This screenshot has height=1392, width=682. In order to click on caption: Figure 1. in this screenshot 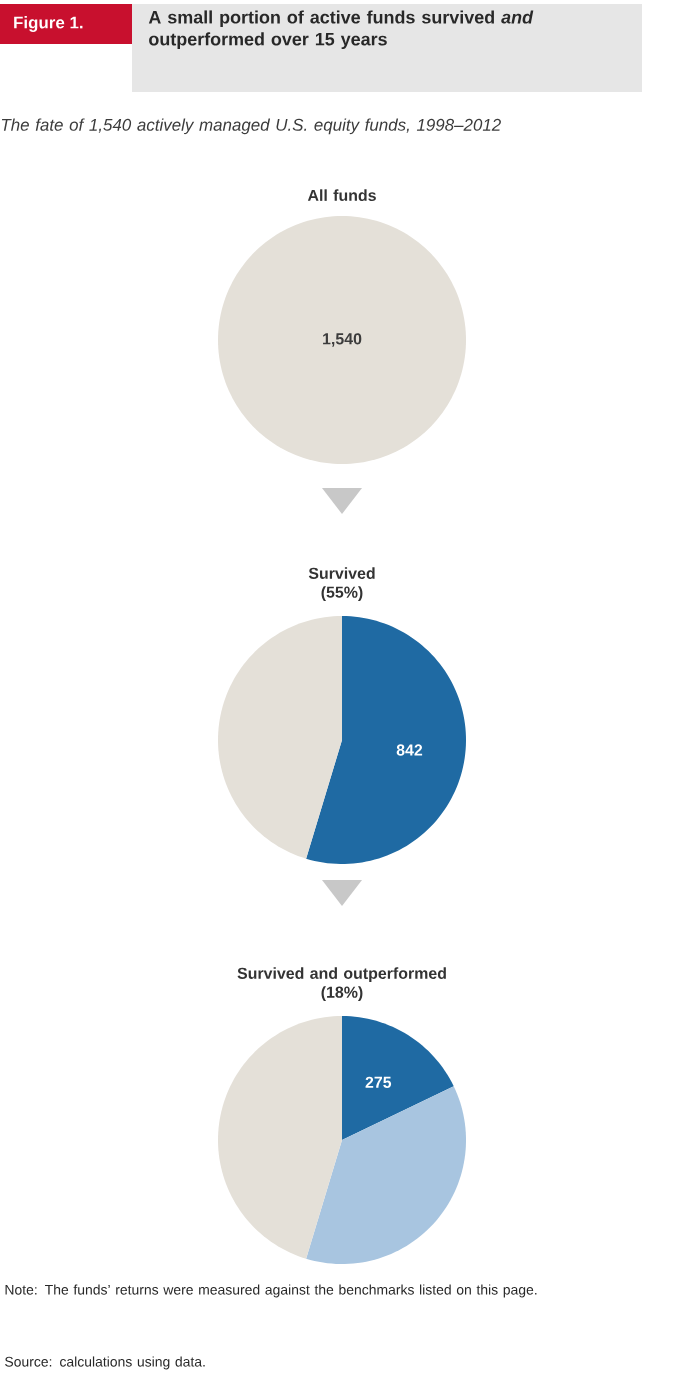, I will do `click(48, 24)`.